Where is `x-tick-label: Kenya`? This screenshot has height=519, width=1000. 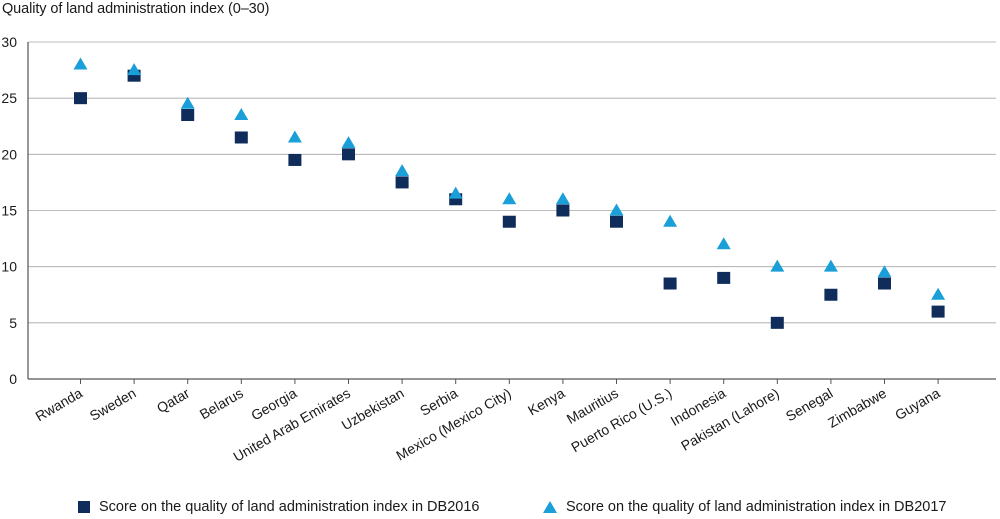 x-tick-label: Kenya is located at coordinates (546, 402).